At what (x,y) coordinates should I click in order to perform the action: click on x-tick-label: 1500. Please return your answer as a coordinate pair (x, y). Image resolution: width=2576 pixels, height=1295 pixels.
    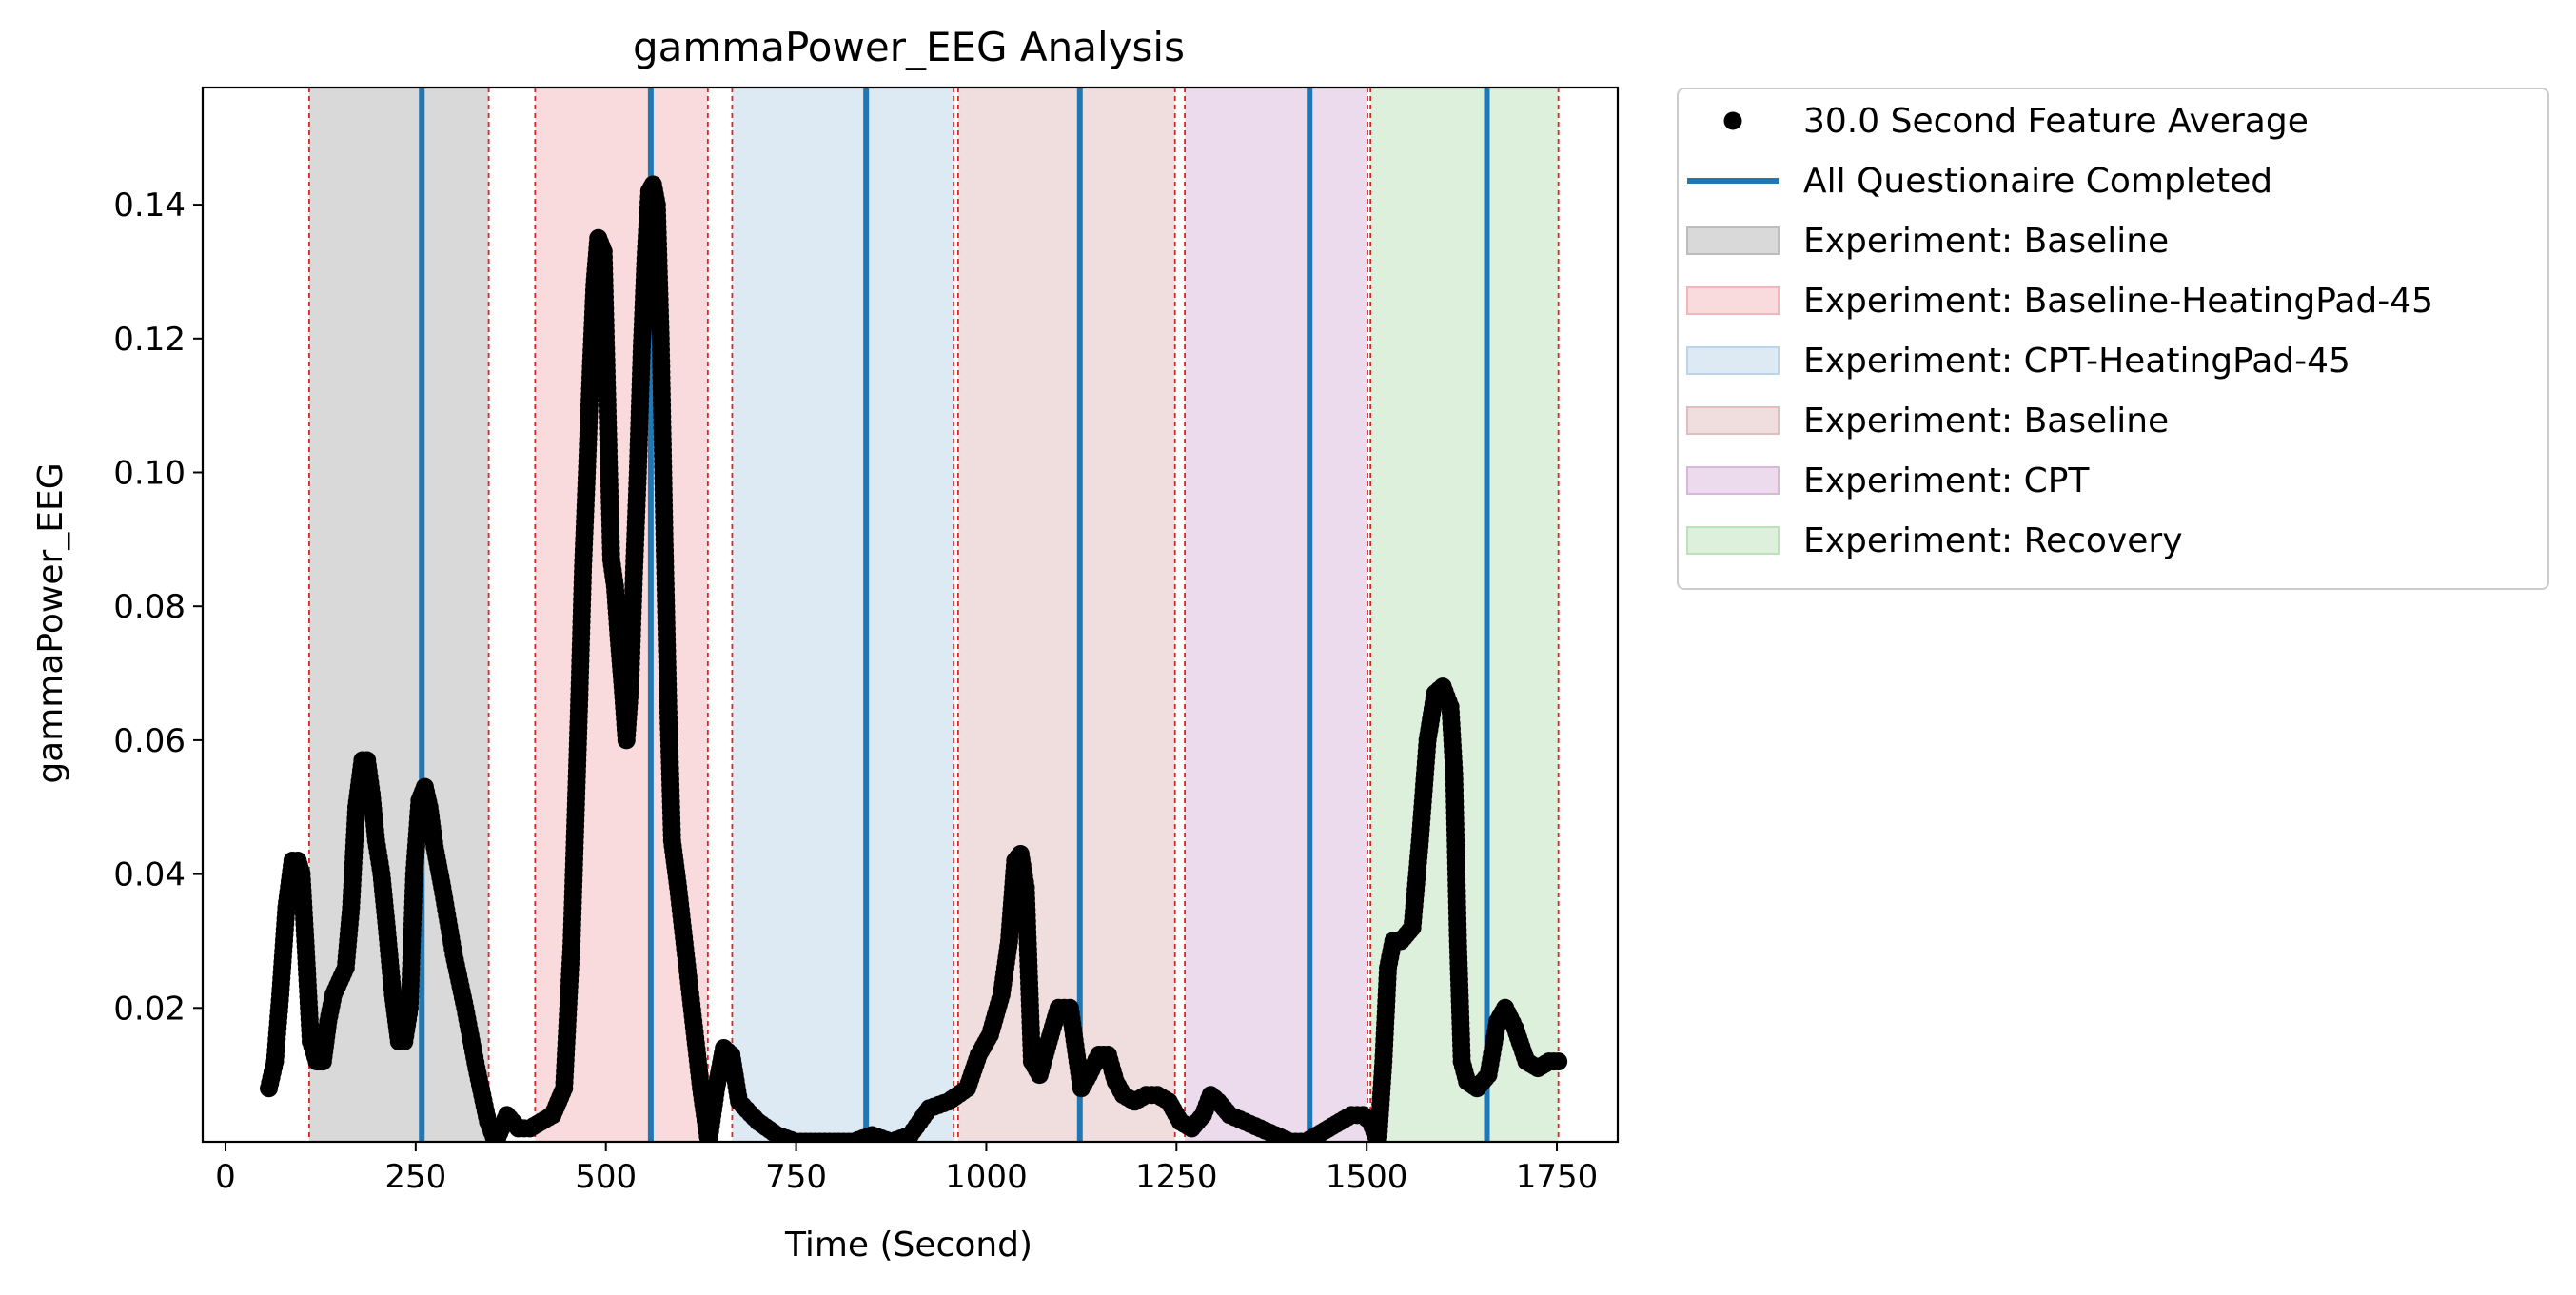
    Looking at the image, I should click on (1367, 1177).